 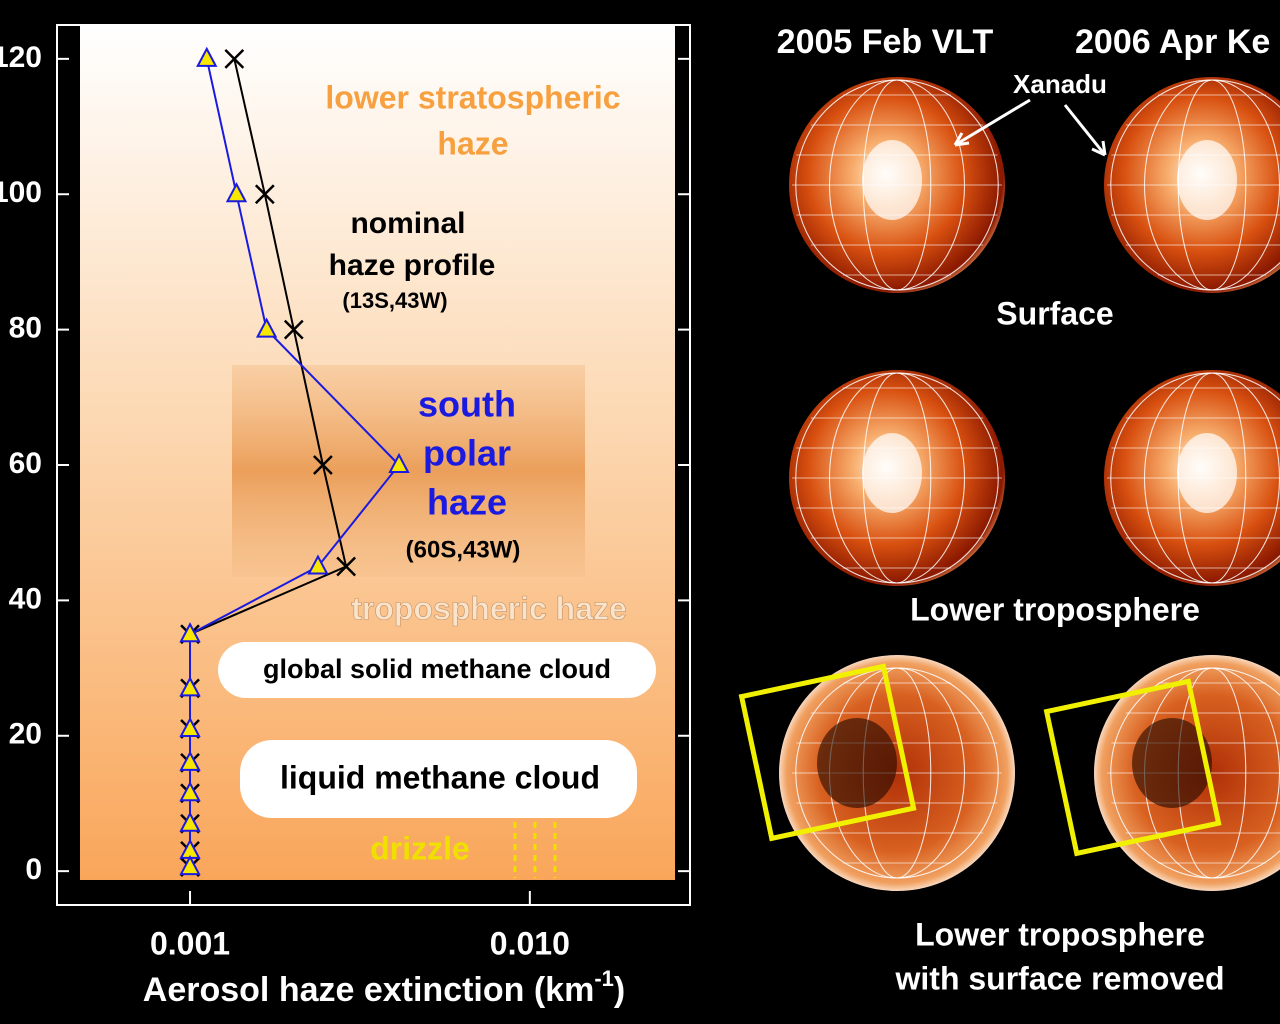 What do you see at coordinates (369, 990) in the screenshot?
I see `x-axis-label-text: Aerosol haze extinction (km` at bounding box center [369, 990].